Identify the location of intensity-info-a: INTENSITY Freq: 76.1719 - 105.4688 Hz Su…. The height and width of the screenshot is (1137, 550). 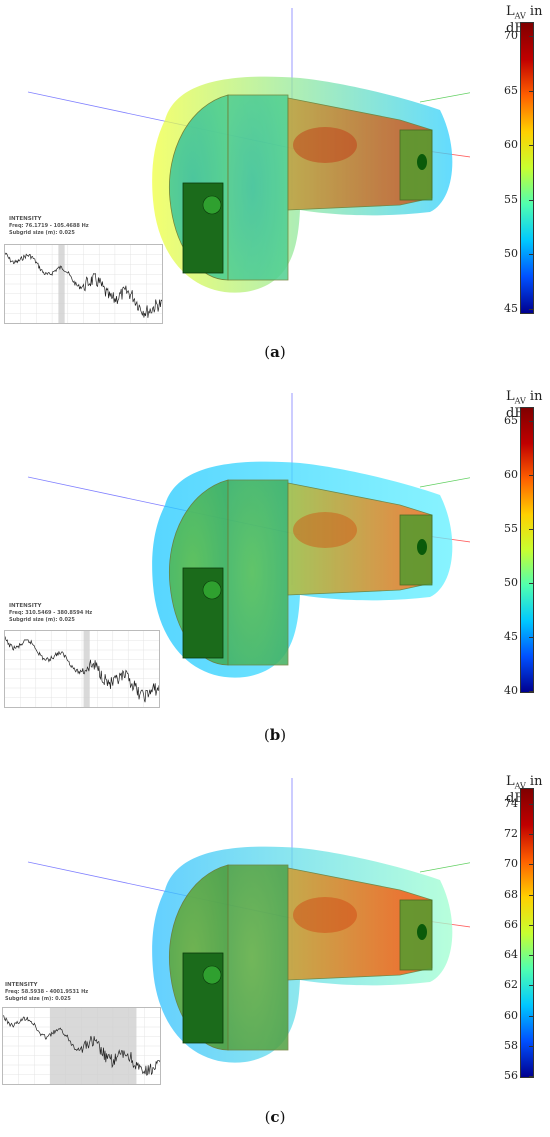
(49, 226).